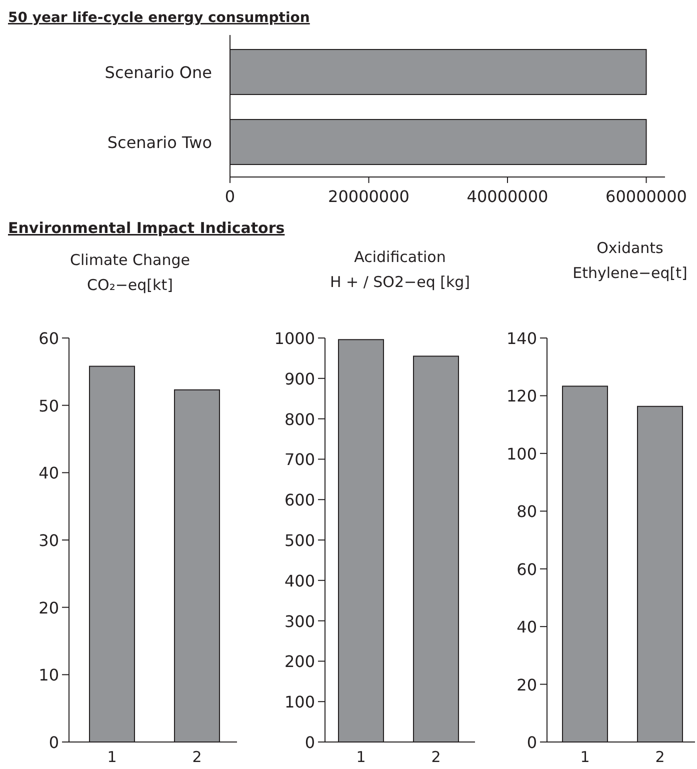 Image resolution: width=697 pixels, height=769 pixels. I want to click on x-tick-label: 60000000, so click(646, 196).